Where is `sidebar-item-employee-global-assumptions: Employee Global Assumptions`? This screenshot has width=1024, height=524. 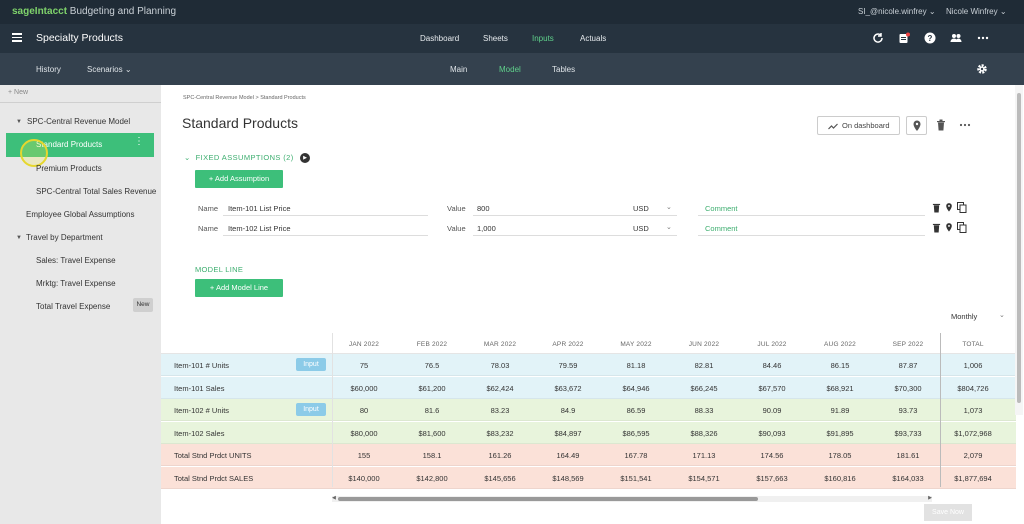 sidebar-item-employee-global-assumptions: Employee Global Assumptions is located at coordinates (80, 214).